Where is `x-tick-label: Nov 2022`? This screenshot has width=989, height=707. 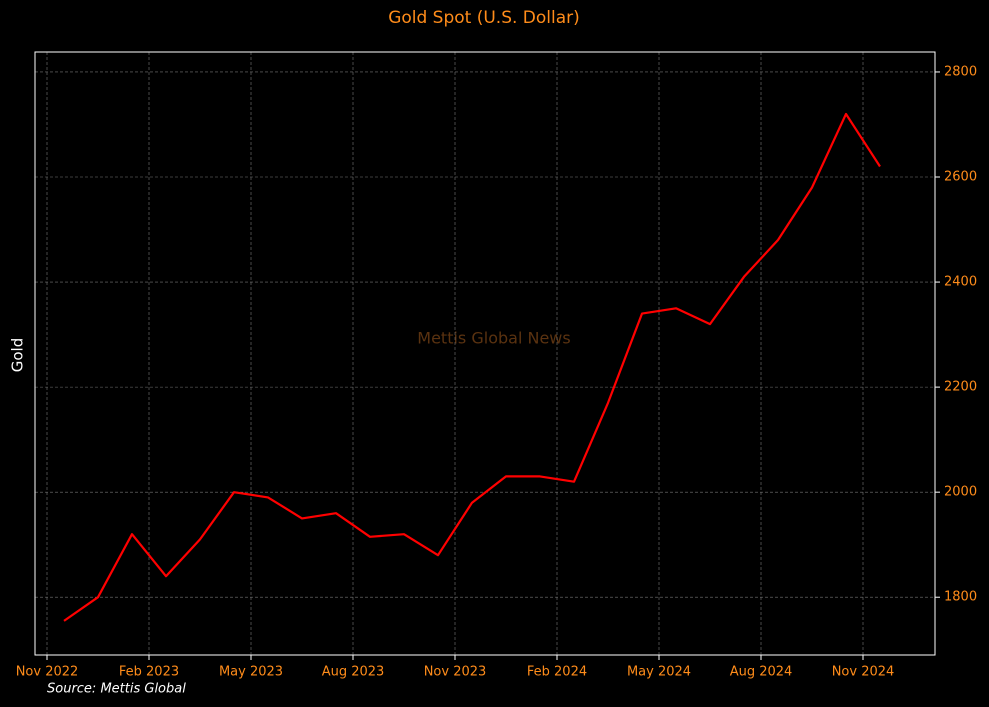
x-tick-label: Nov 2022 is located at coordinates (47, 672).